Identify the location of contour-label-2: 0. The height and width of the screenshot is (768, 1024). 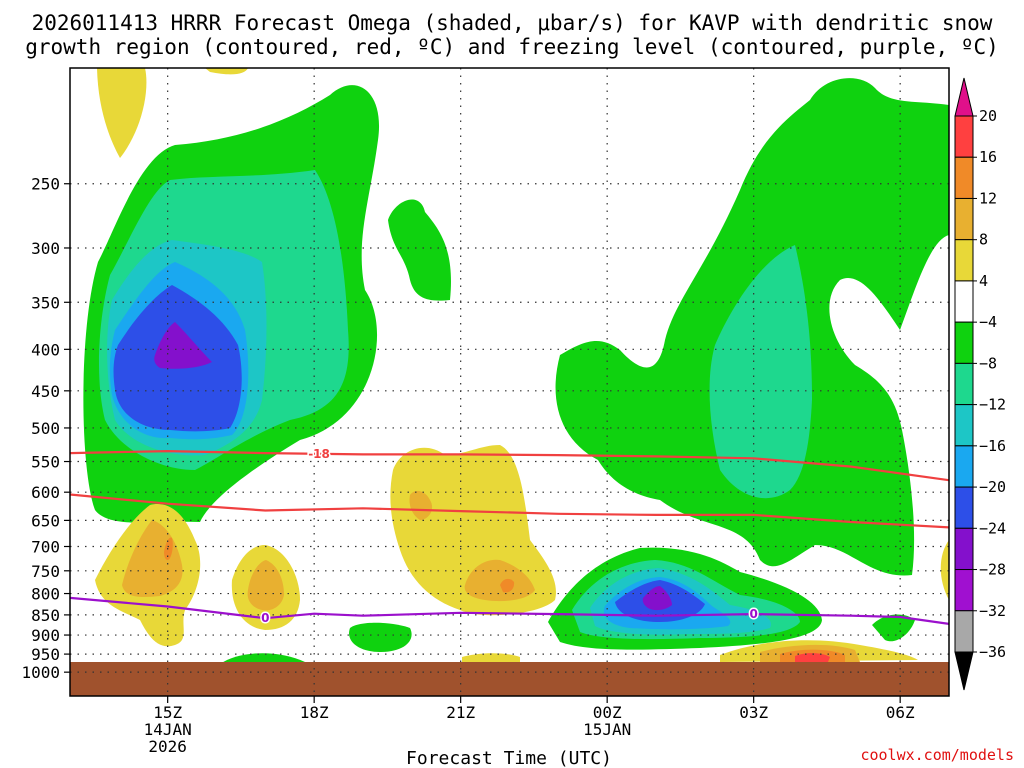
(753, 614).